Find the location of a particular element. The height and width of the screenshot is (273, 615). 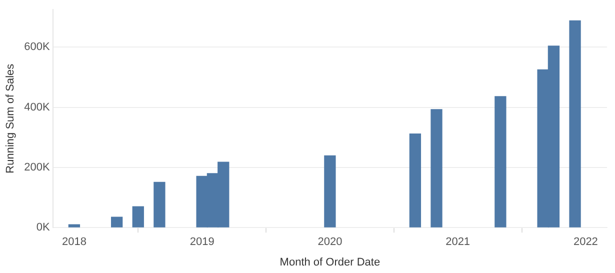

x-axis-title: Month of Order Date is located at coordinates (330, 262).